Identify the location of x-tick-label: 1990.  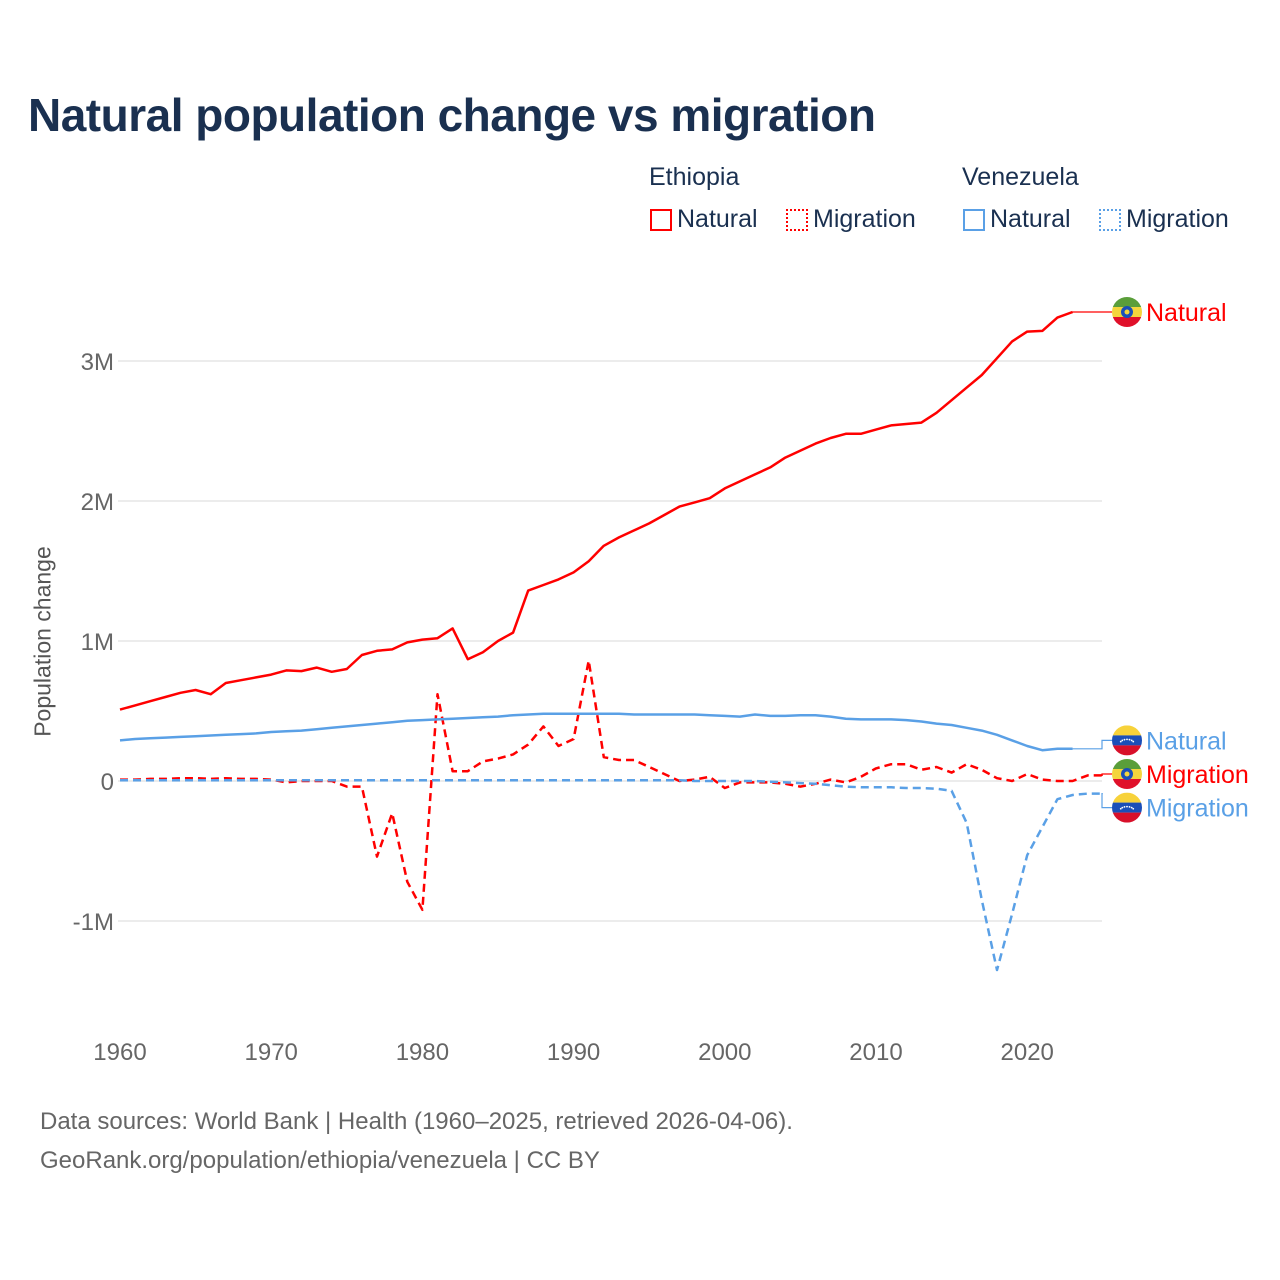
(573, 1052).